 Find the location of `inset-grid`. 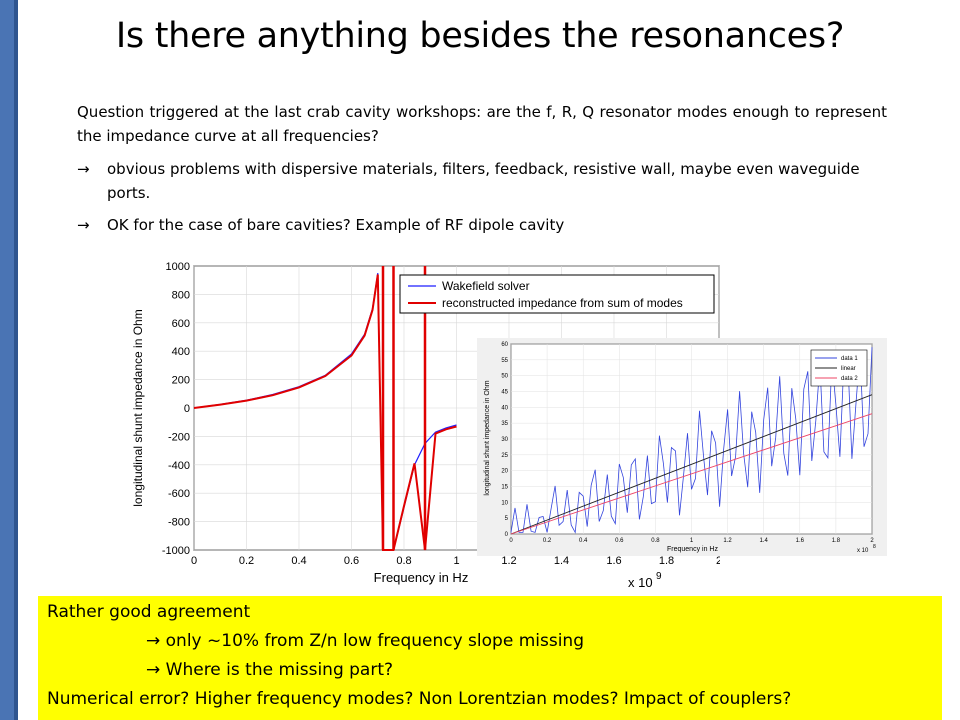

inset-grid is located at coordinates (691, 439).